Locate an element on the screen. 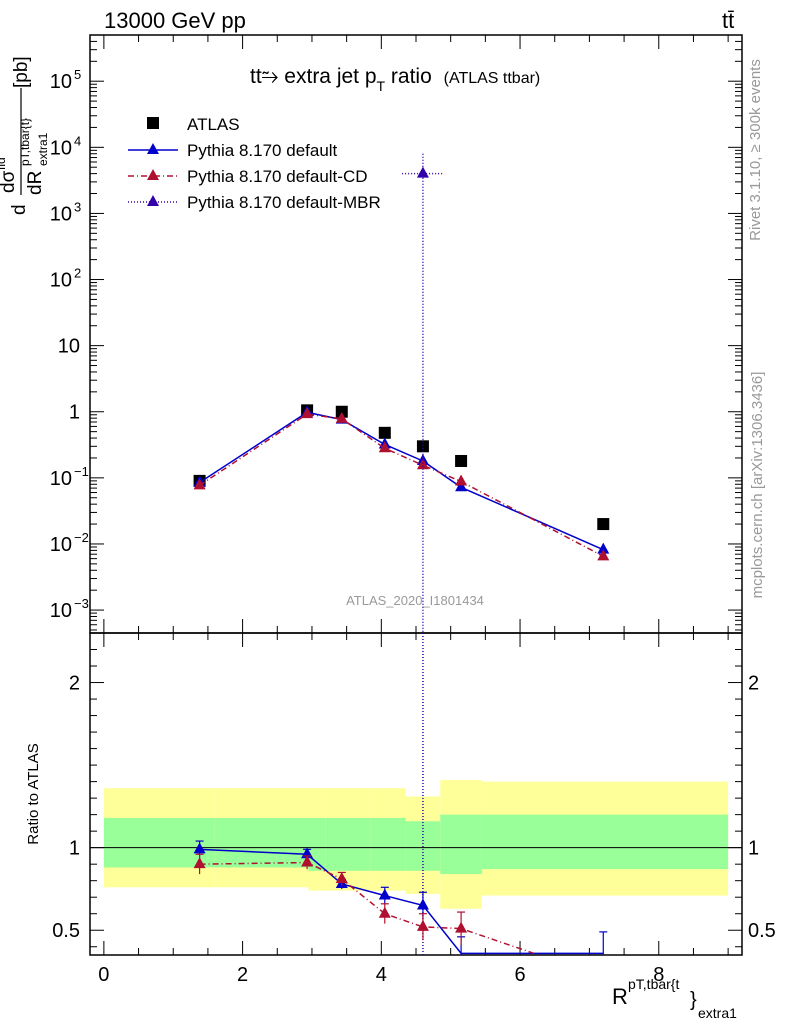  xlabel-brace: } is located at coordinates (693, 1000).